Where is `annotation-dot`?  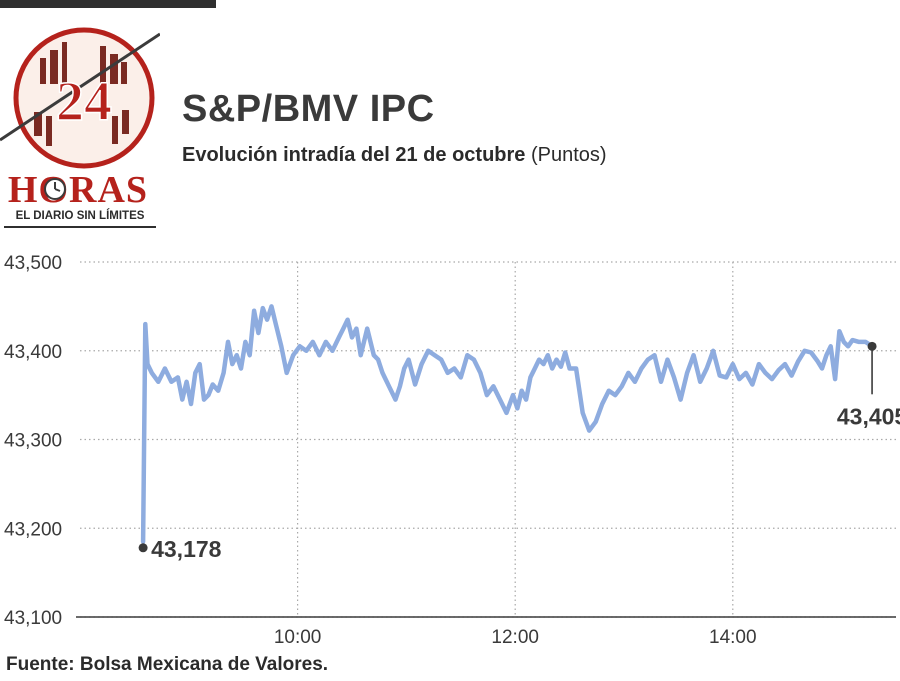 annotation-dot is located at coordinates (143, 548).